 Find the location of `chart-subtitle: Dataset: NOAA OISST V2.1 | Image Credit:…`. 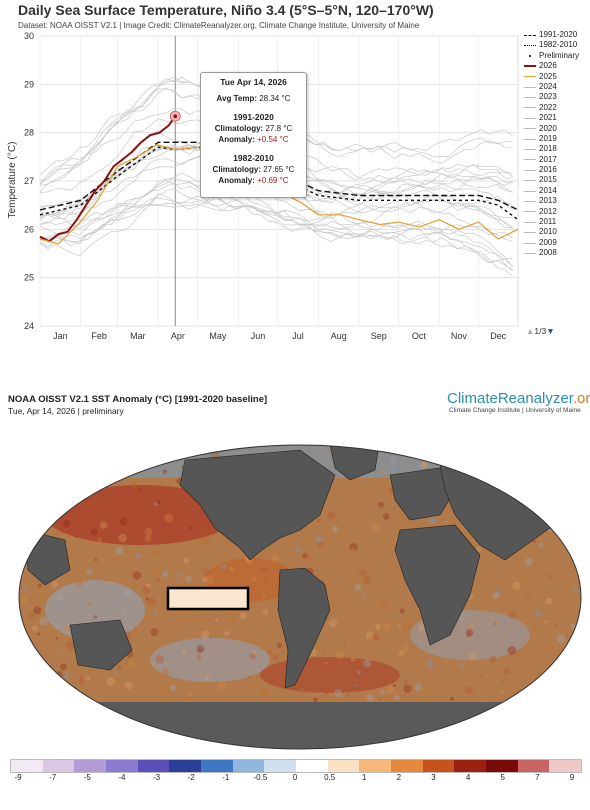

chart-subtitle: Dataset: NOAA OISST V2.1 | Image Credit:… is located at coordinates (219, 25).